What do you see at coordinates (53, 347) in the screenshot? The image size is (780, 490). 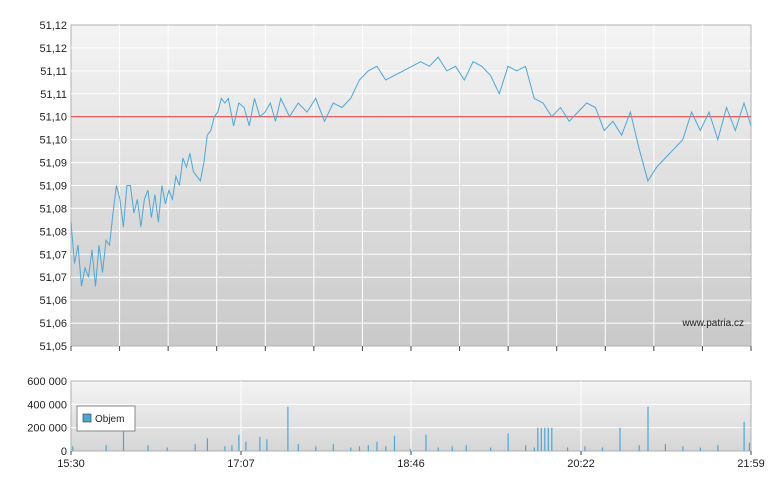 I see `price-y-tick-label: 51,05` at bounding box center [53, 347].